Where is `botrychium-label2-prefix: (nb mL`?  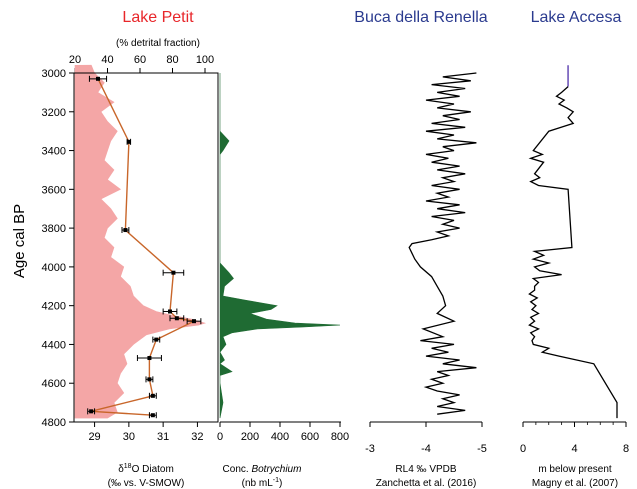
botrychium-label2-prefix: (nb mL is located at coordinates (258, 483).